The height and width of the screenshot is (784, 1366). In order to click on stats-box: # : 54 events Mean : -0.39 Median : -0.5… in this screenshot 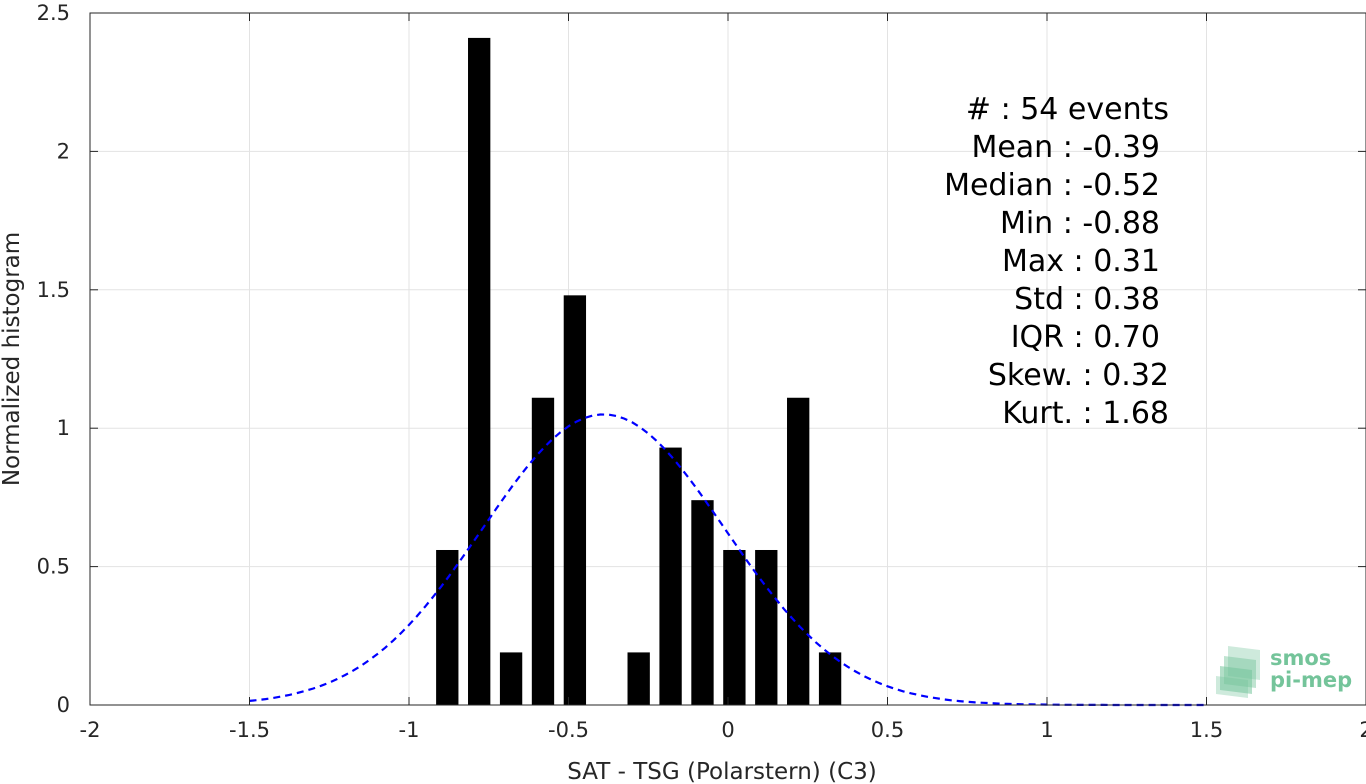, I will do `click(1056, 261)`.